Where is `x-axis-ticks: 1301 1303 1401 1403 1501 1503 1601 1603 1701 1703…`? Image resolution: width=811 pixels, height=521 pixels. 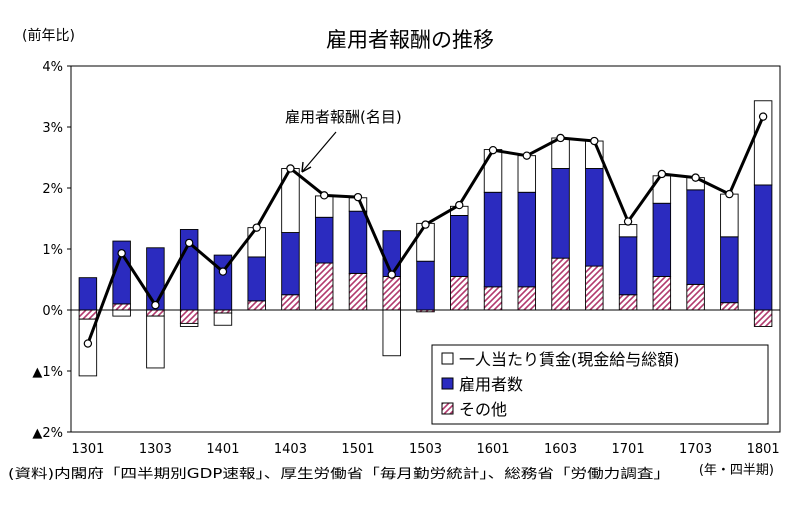
x-axis-ticks: 1301 1303 1401 1403 1501 1503 1601 1603 1701 1703… is located at coordinates (425, 449).